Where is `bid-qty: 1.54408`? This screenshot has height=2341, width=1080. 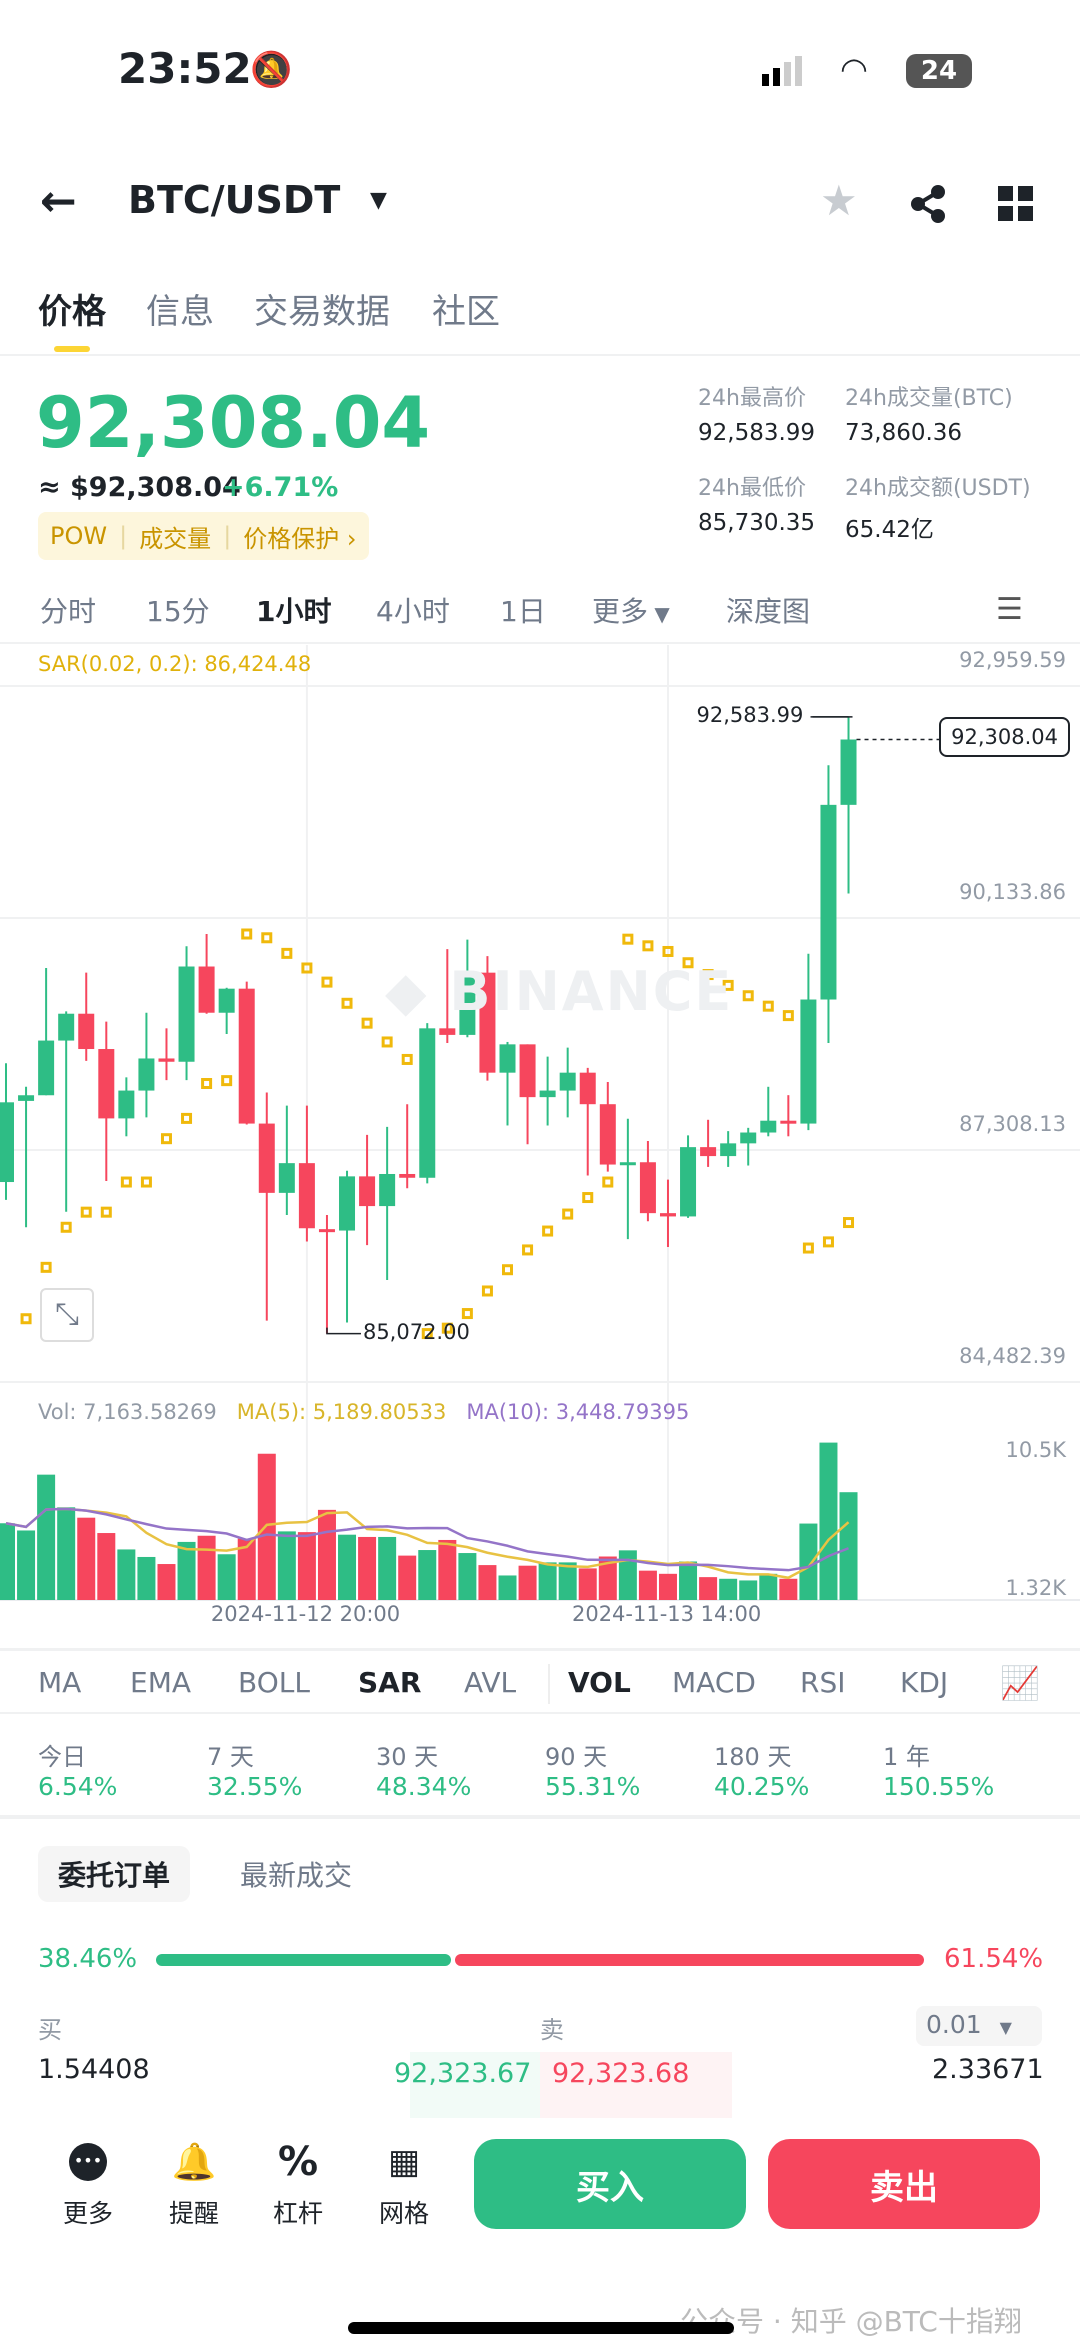
bid-qty: 1.54408 is located at coordinates (94, 2069).